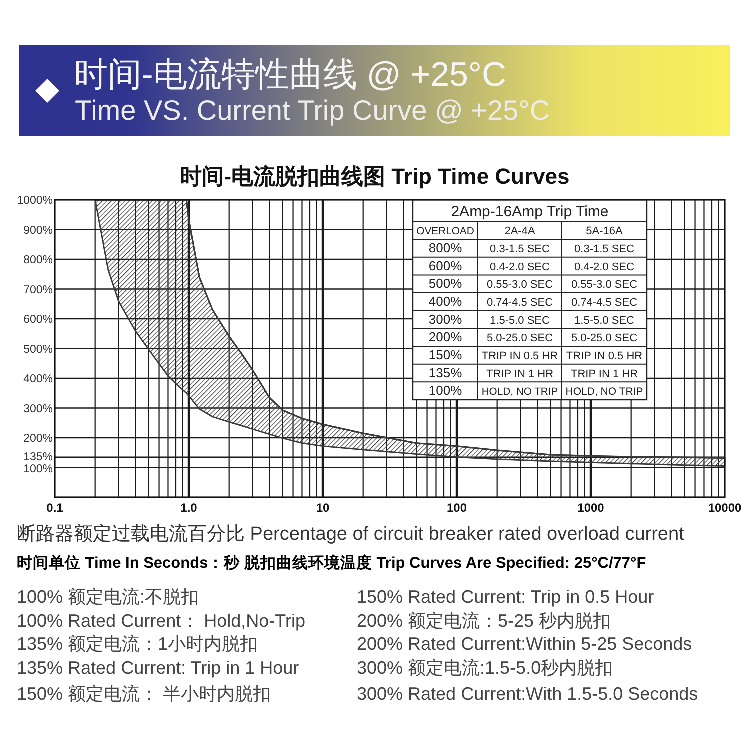  I want to click on text: 300% 额定电流:1.5-5.0秒内脱扣, so click(485, 668).